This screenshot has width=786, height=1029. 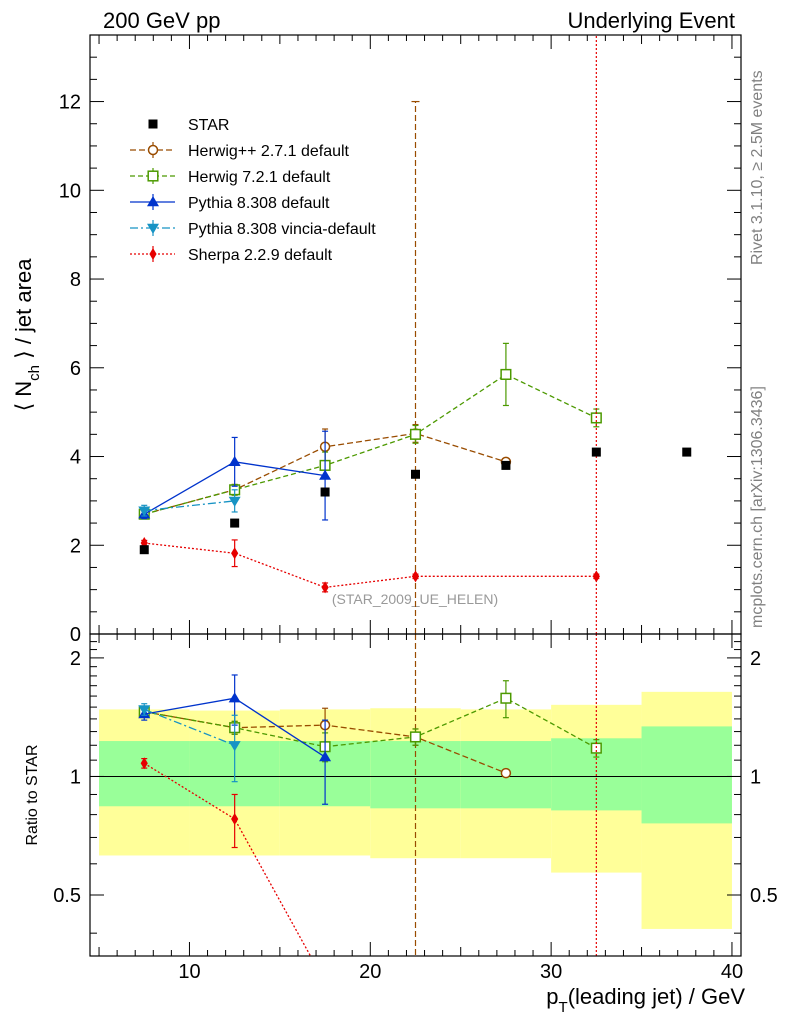 I want to click on y-tick-label-12: 12, so click(x=70, y=103).